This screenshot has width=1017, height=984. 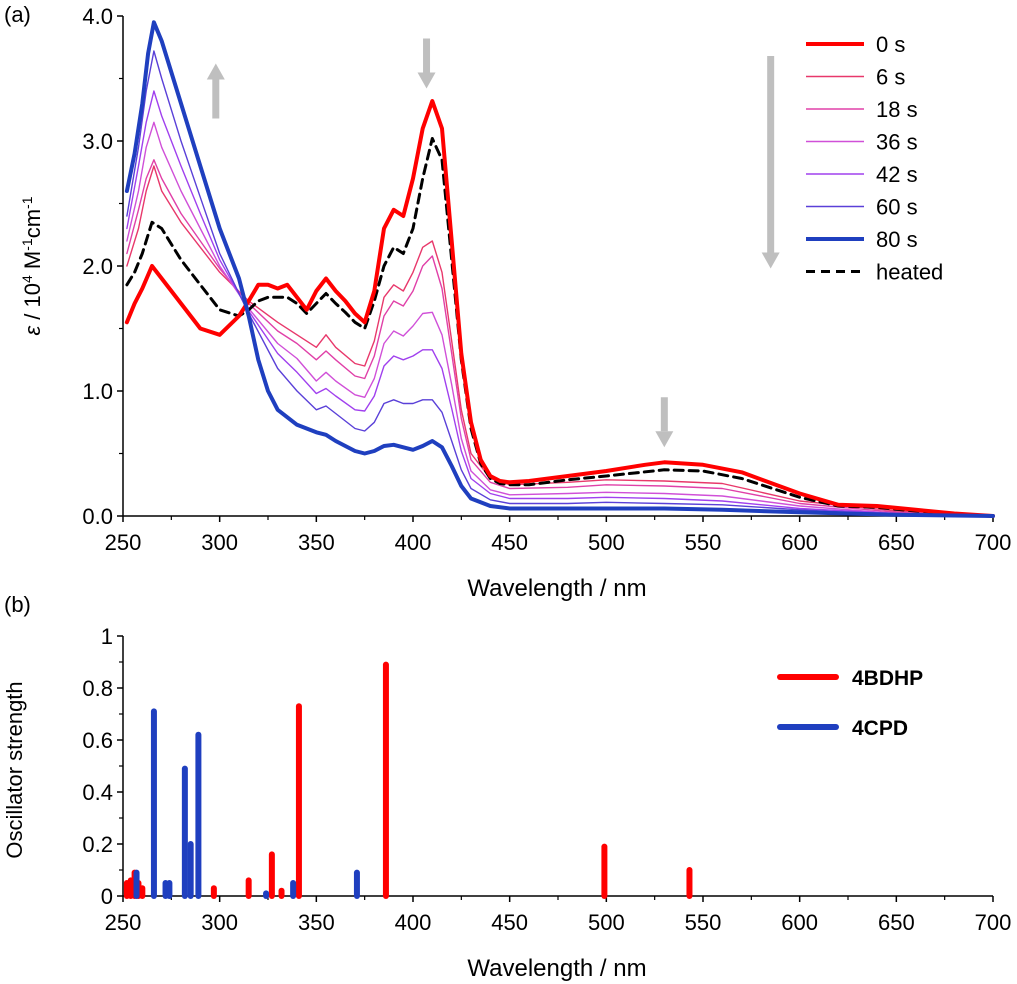 What do you see at coordinates (897, 239) in the screenshot?
I see `legend-label: 80 s` at bounding box center [897, 239].